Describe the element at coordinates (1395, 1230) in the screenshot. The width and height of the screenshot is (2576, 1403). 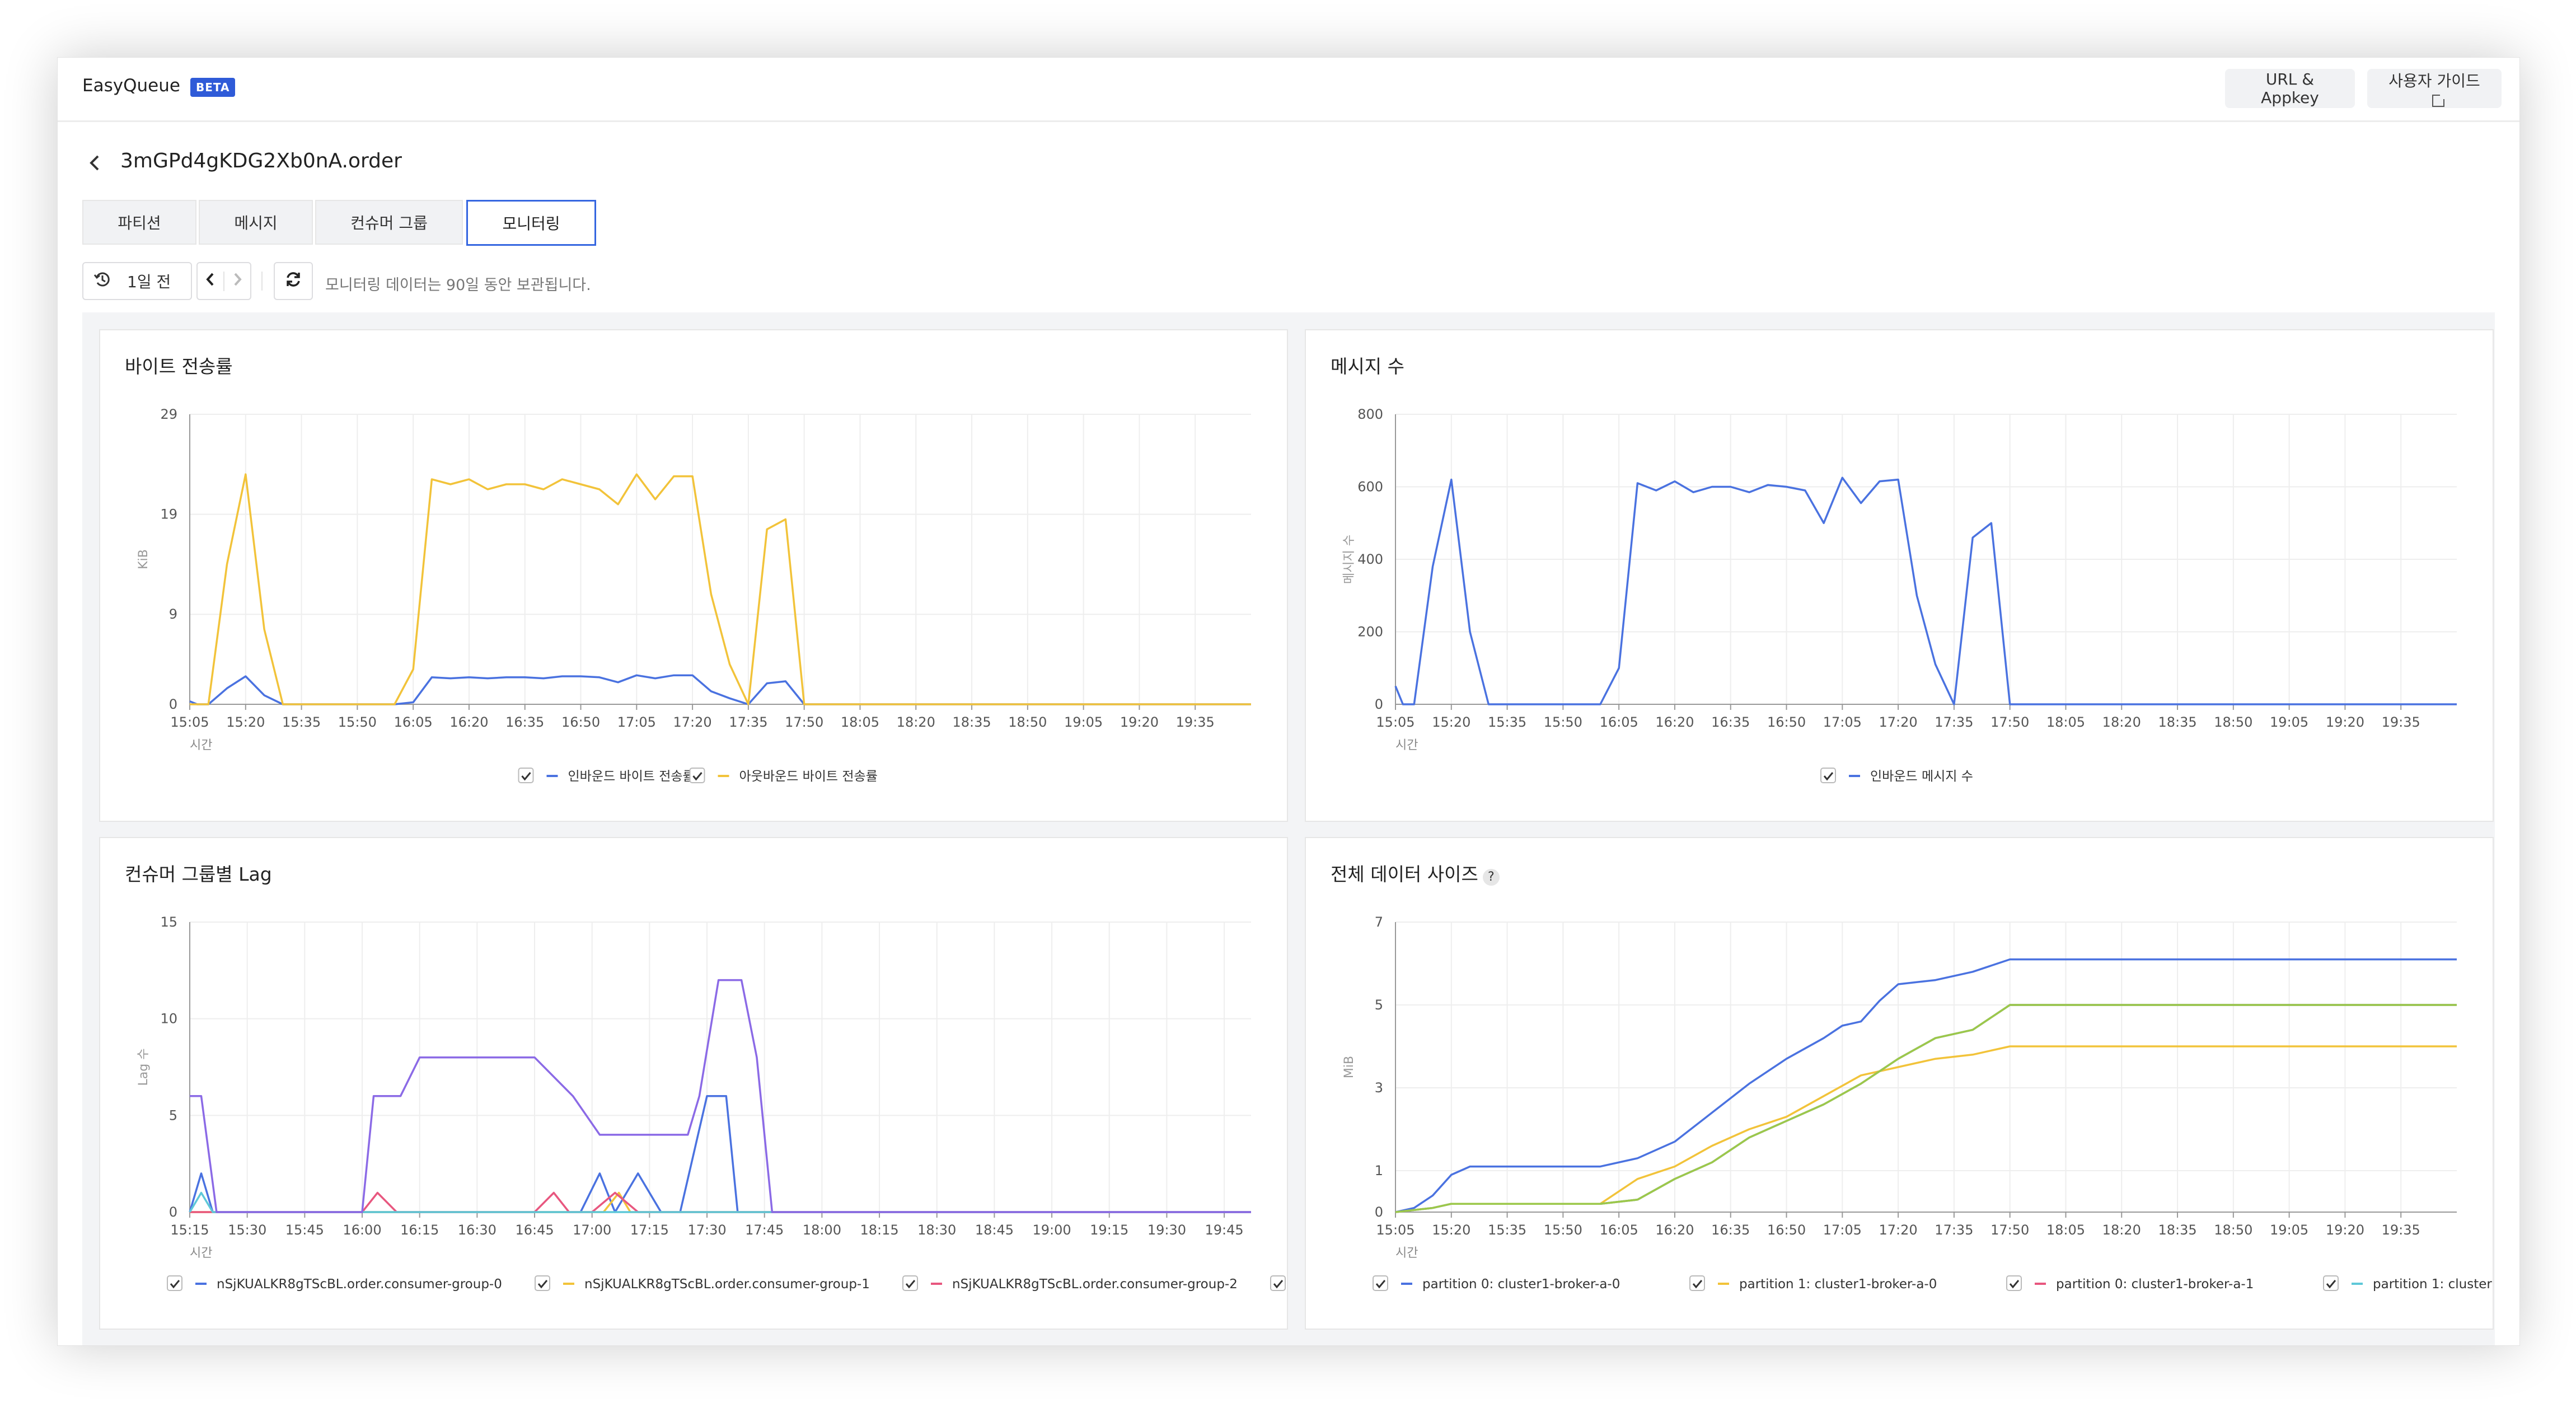
I see `x-tick-label: 15:05` at that location.